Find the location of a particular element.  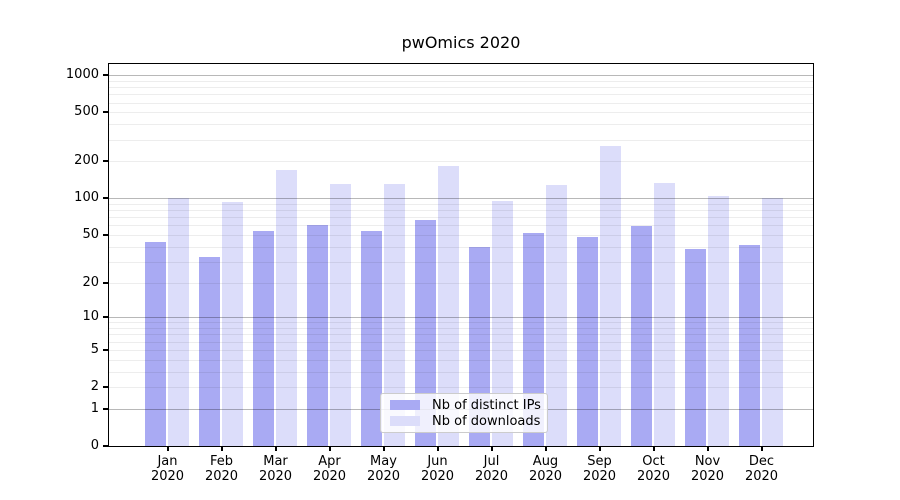

chart-title: pwOmics 2020 is located at coordinates (461, 42).